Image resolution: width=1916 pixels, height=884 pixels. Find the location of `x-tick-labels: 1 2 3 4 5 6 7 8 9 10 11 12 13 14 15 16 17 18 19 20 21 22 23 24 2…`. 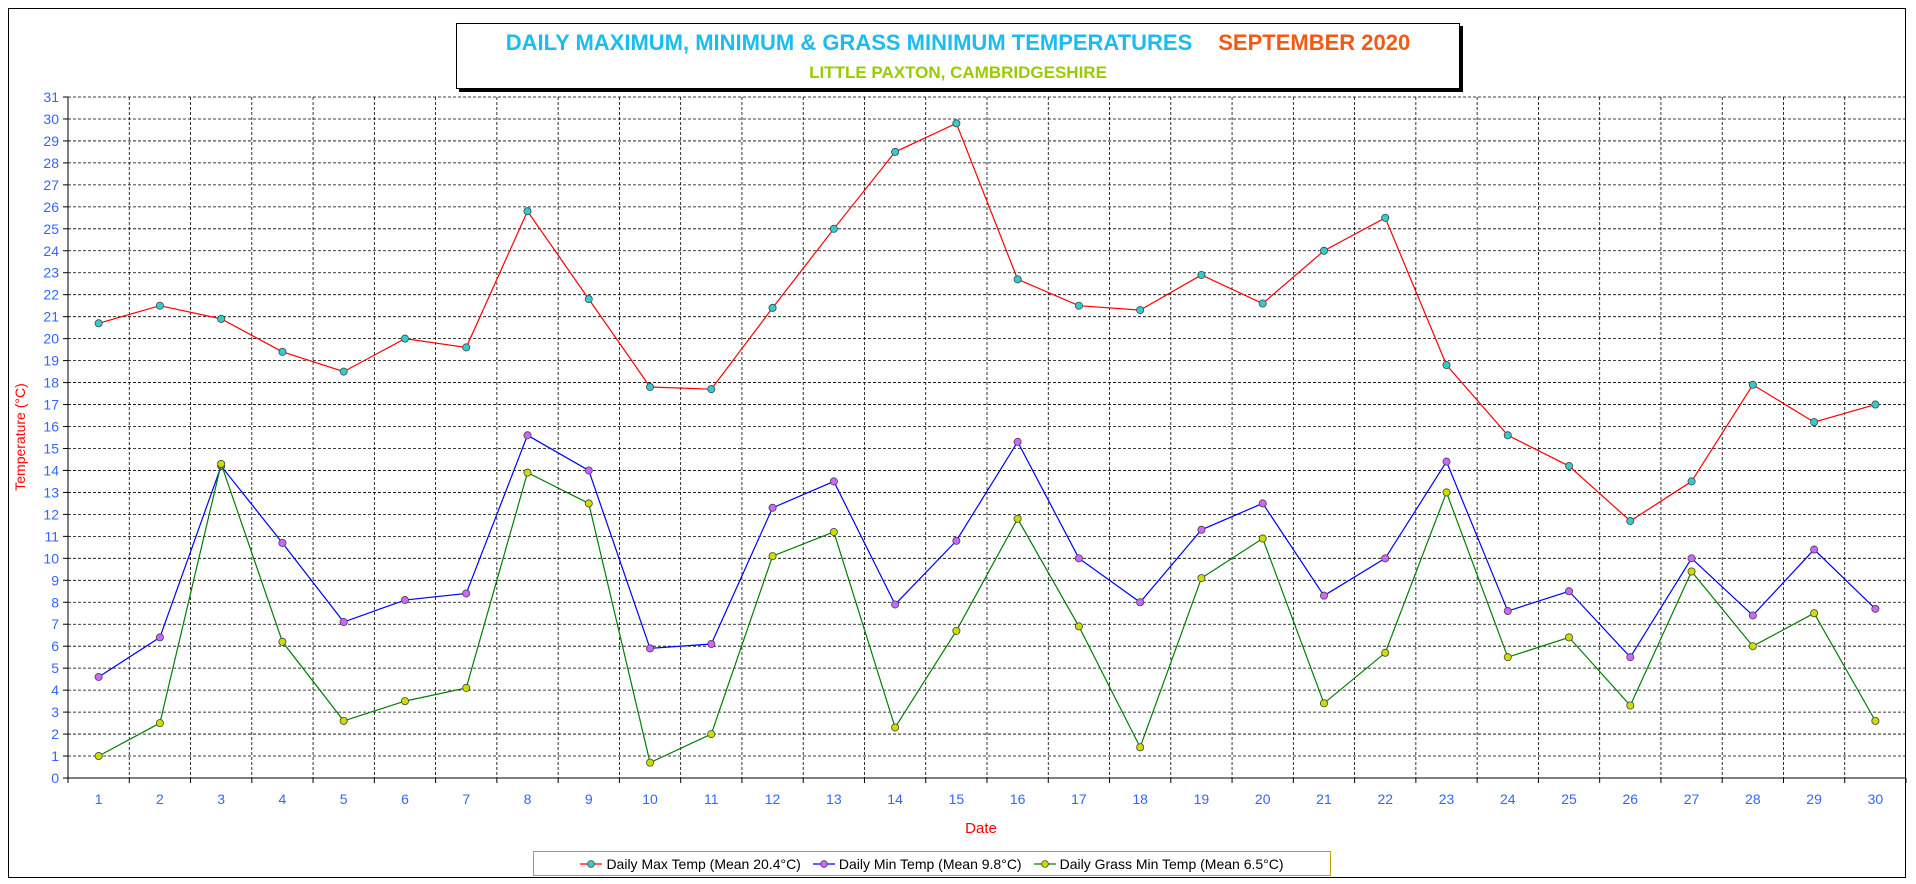

x-tick-labels: 1 2 3 4 5 6 7 8 9 10 11 12 13 14 15 16 17 18 19 20 21 22 23 24 2… is located at coordinates (989, 799).